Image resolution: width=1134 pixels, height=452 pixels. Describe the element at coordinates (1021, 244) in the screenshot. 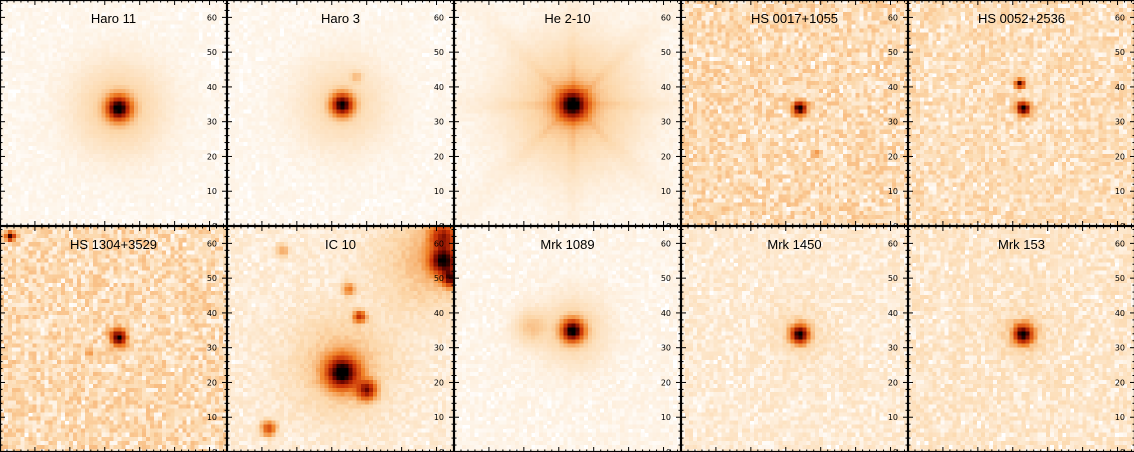

I see `panel-title: Mrk 153` at that location.